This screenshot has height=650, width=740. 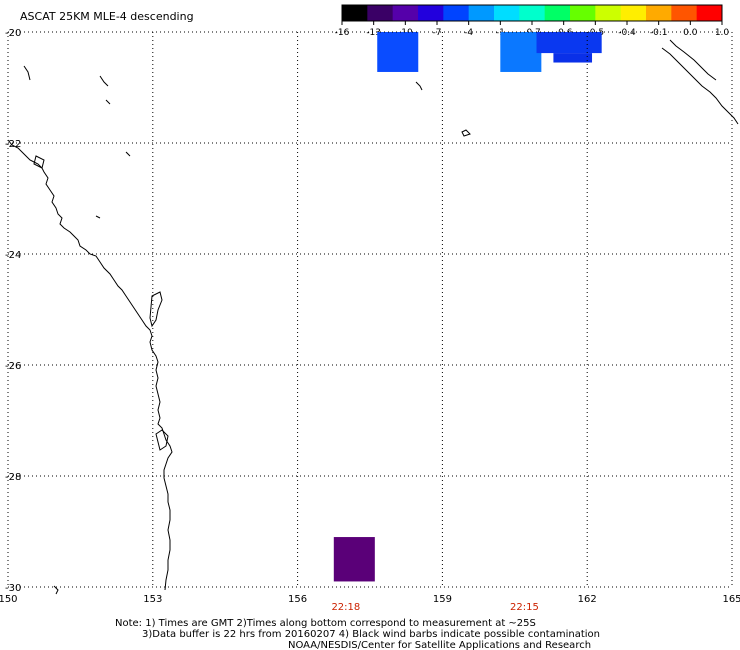 I want to click on time-label: 22:18, so click(x=345, y=607).